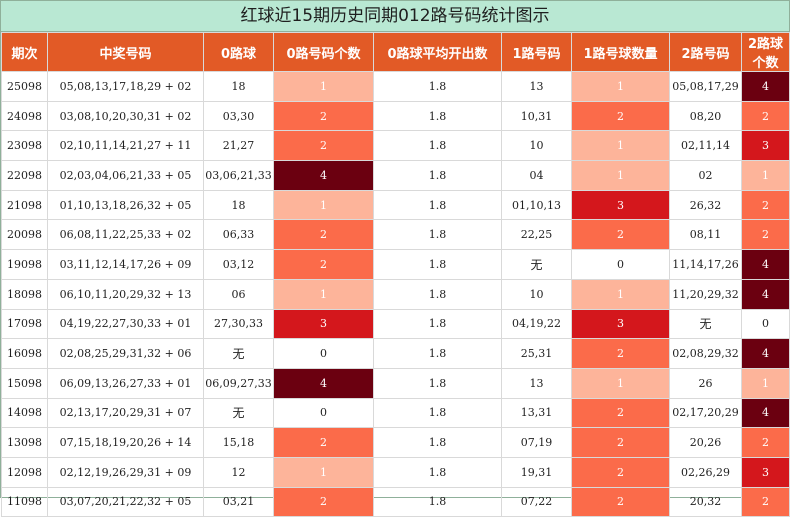 The width and height of the screenshot is (790, 517). Describe the element at coordinates (765, 501) in the screenshot. I see `route2-count-cell: 2` at that location.